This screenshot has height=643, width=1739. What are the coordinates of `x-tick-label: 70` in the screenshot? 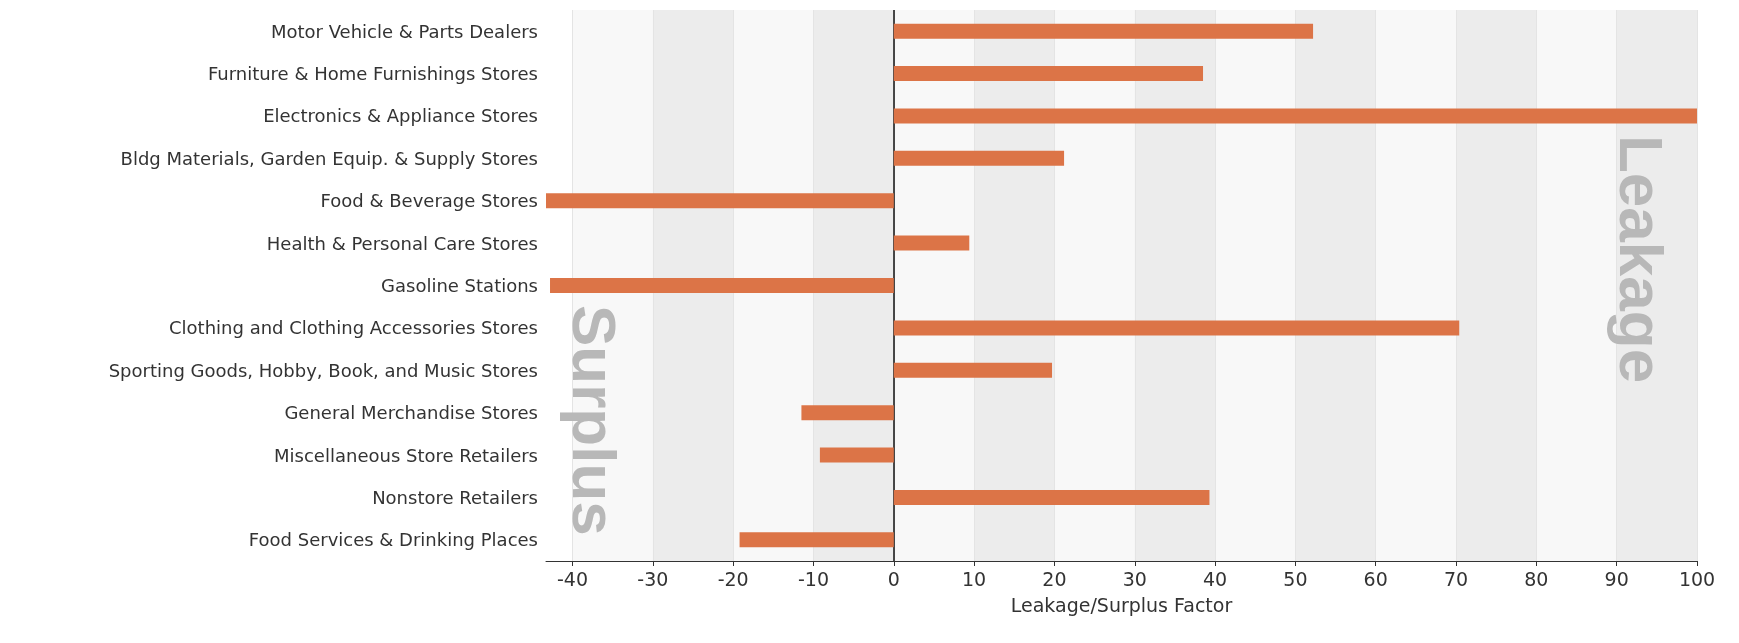 It's located at (1456, 578).